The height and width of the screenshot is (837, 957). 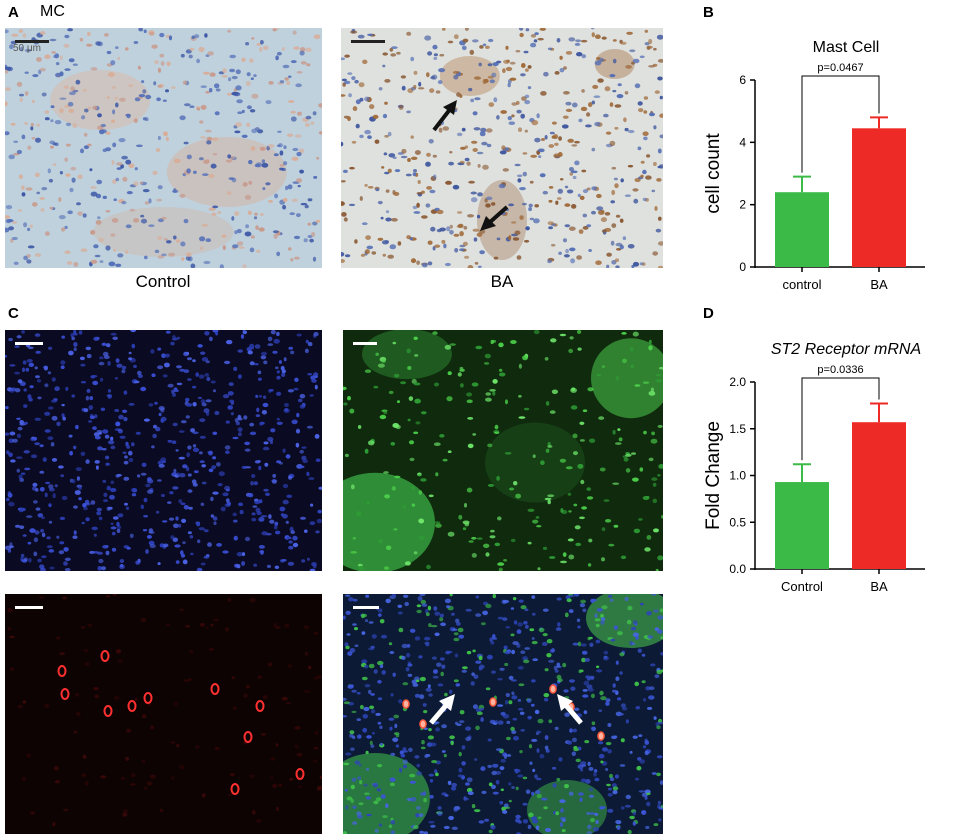 I want to click on fluorescence-merge, so click(x=503, y=714).